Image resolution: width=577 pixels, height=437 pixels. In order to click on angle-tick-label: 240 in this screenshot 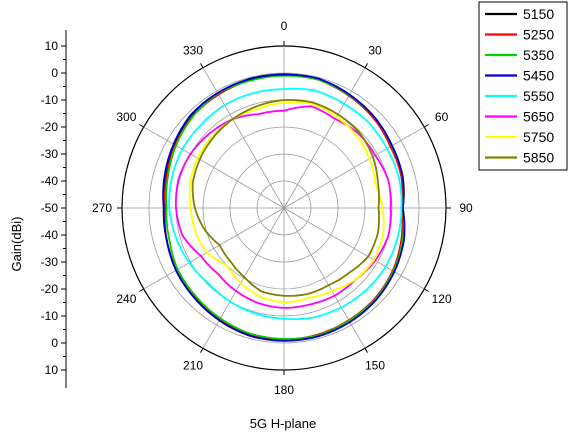, I will do `click(126, 299)`.